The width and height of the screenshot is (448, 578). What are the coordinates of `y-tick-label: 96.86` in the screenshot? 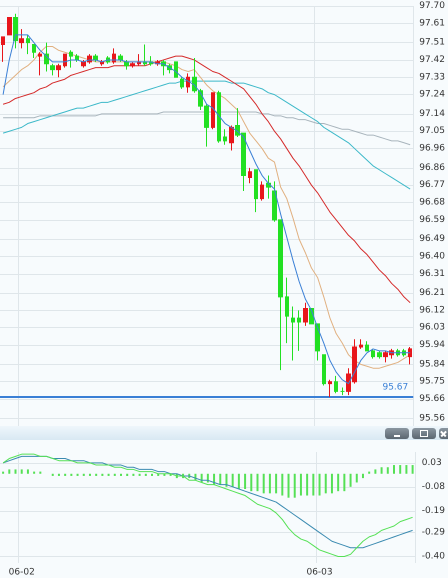 It's located at (432, 167).